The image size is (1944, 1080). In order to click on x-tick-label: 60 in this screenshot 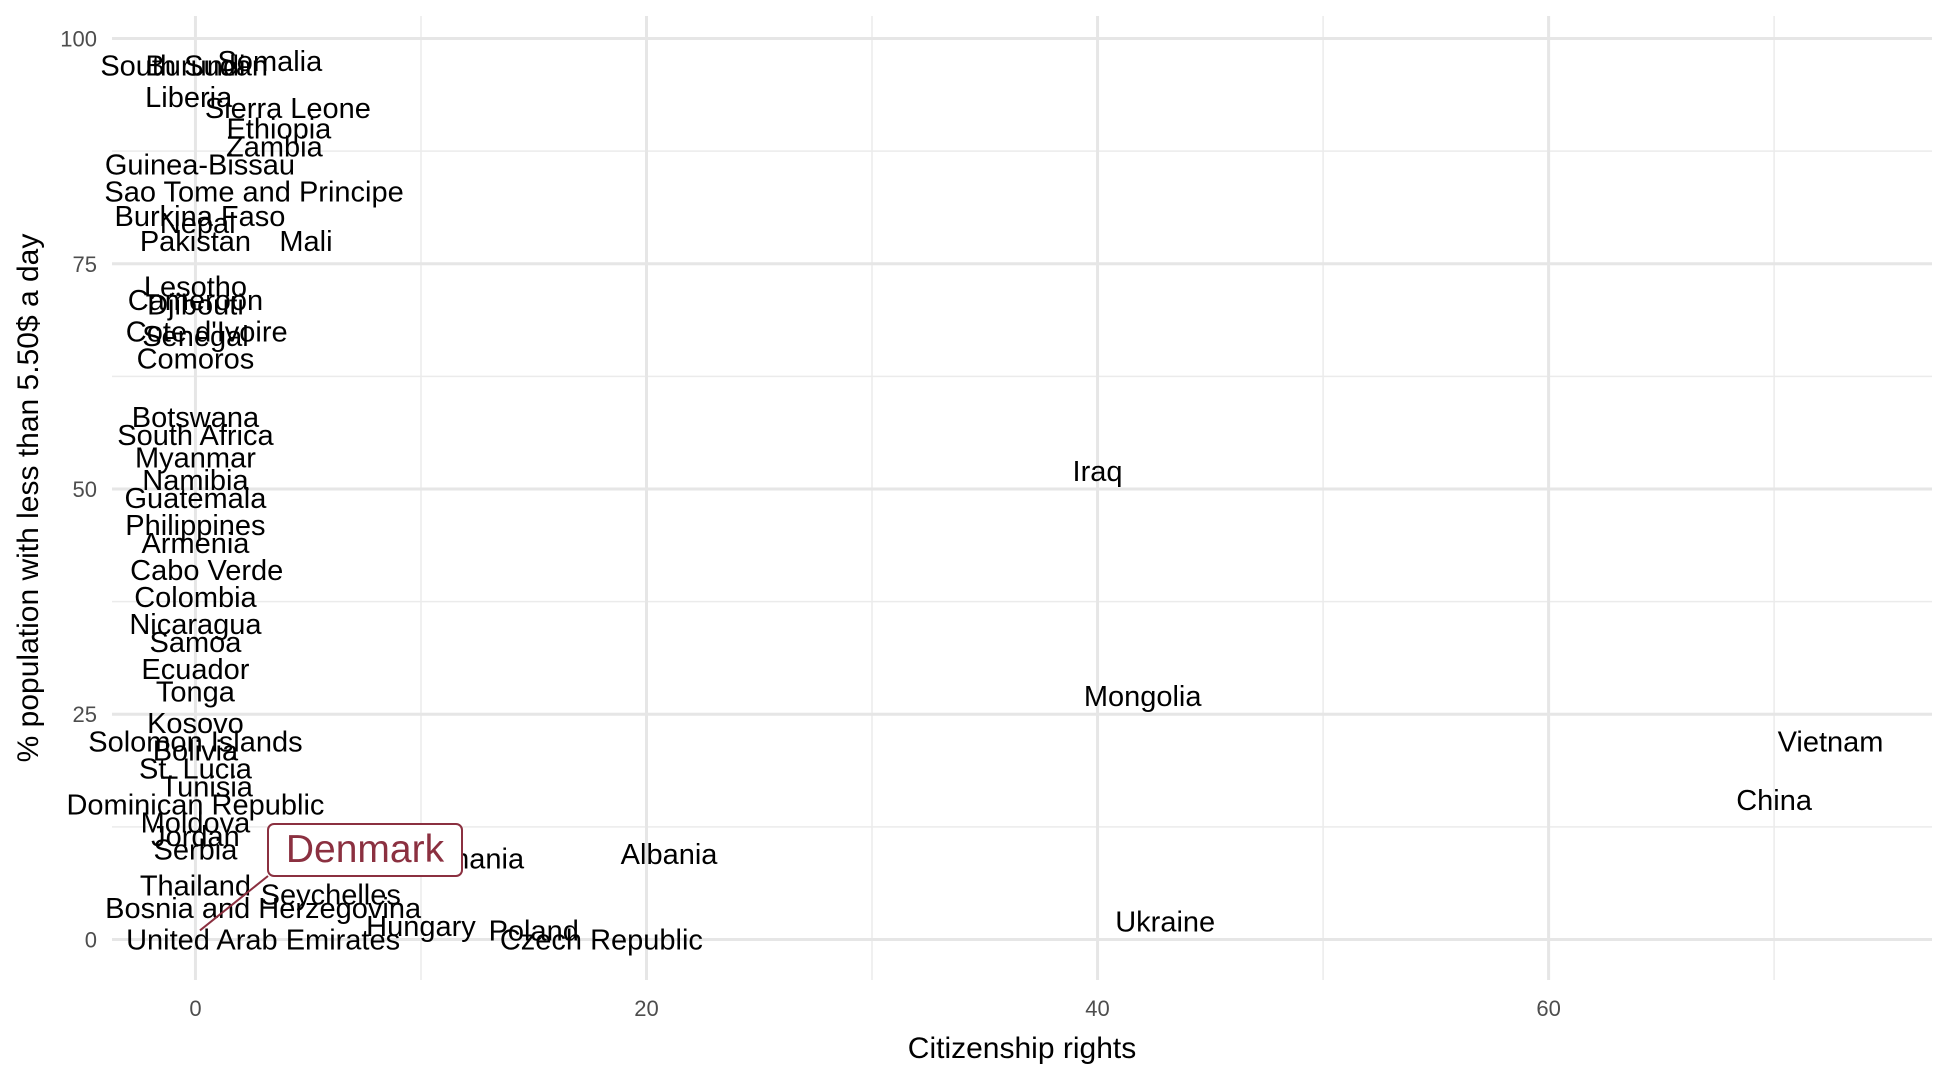, I will do `click(1548, 1008)`.